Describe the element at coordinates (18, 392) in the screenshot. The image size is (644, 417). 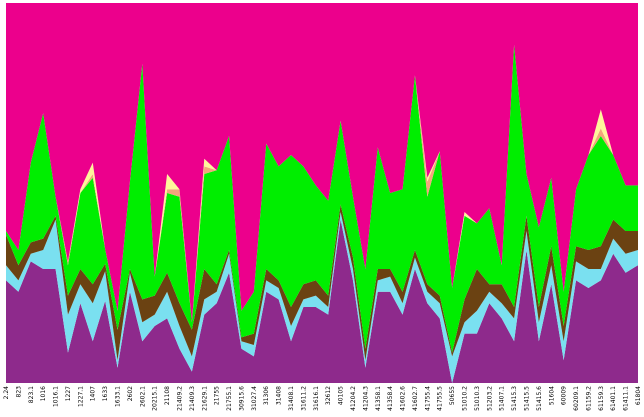
I see `x-tick-label: 823` at that location.